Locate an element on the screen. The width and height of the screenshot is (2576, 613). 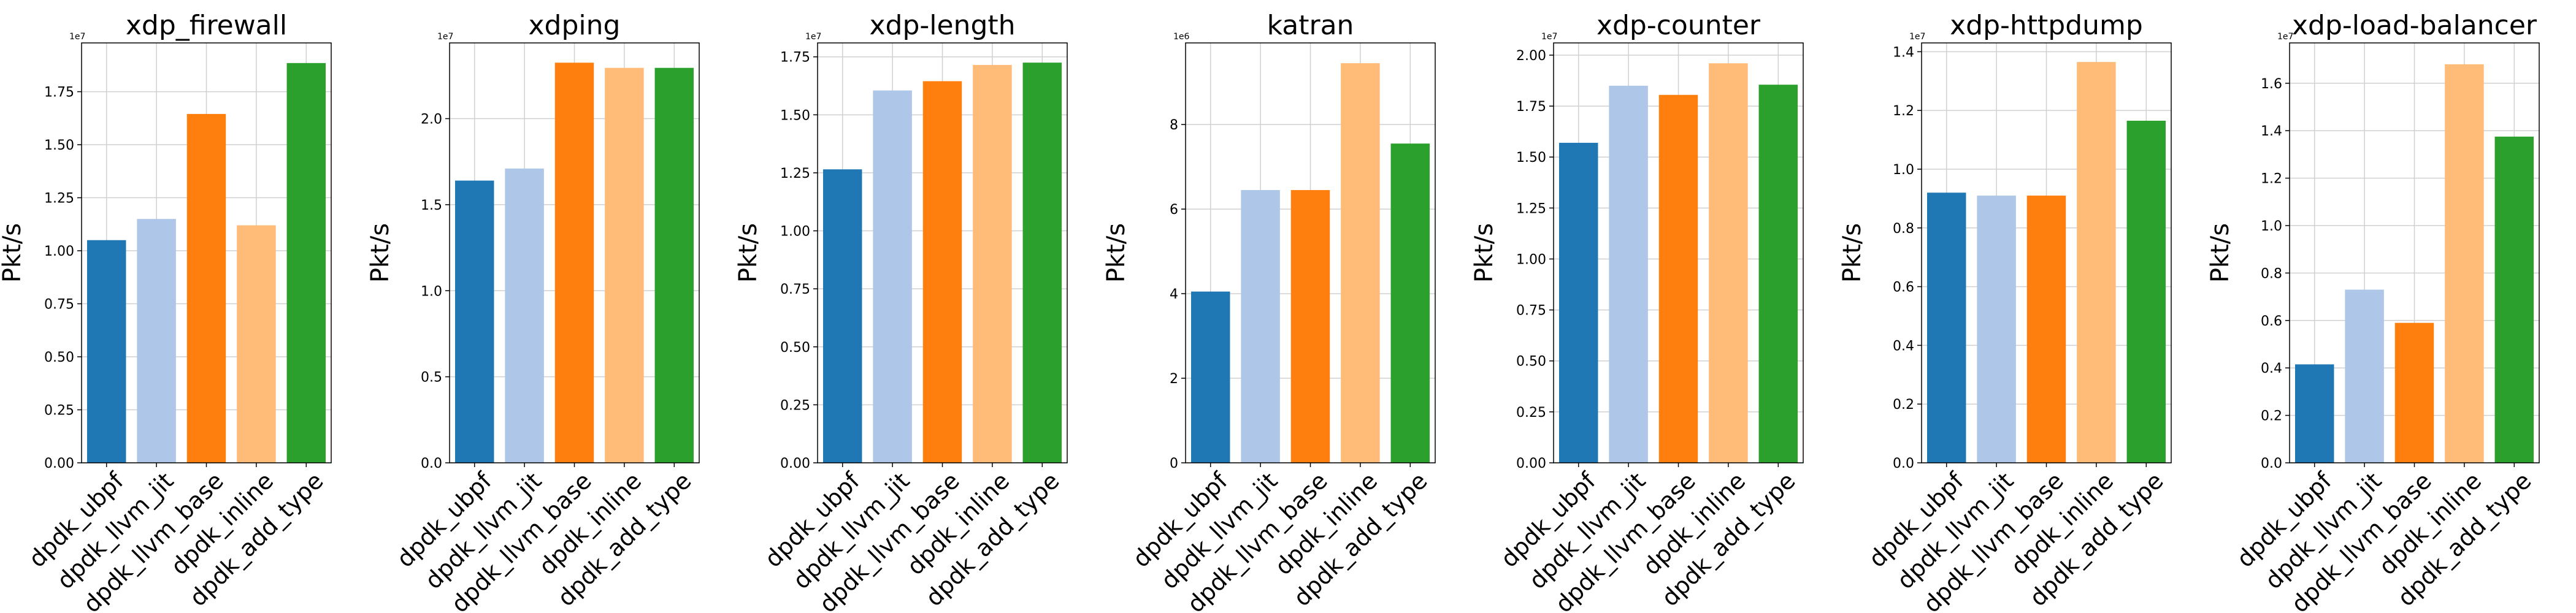
y-tick-label: 2.0 is located at coordinates (431, 120).